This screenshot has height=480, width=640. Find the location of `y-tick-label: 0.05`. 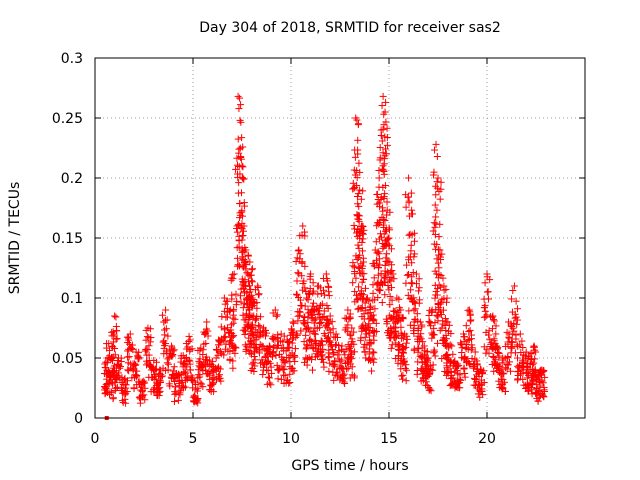

y-tick-label: 0.05 is located at coordinates (67, 359).